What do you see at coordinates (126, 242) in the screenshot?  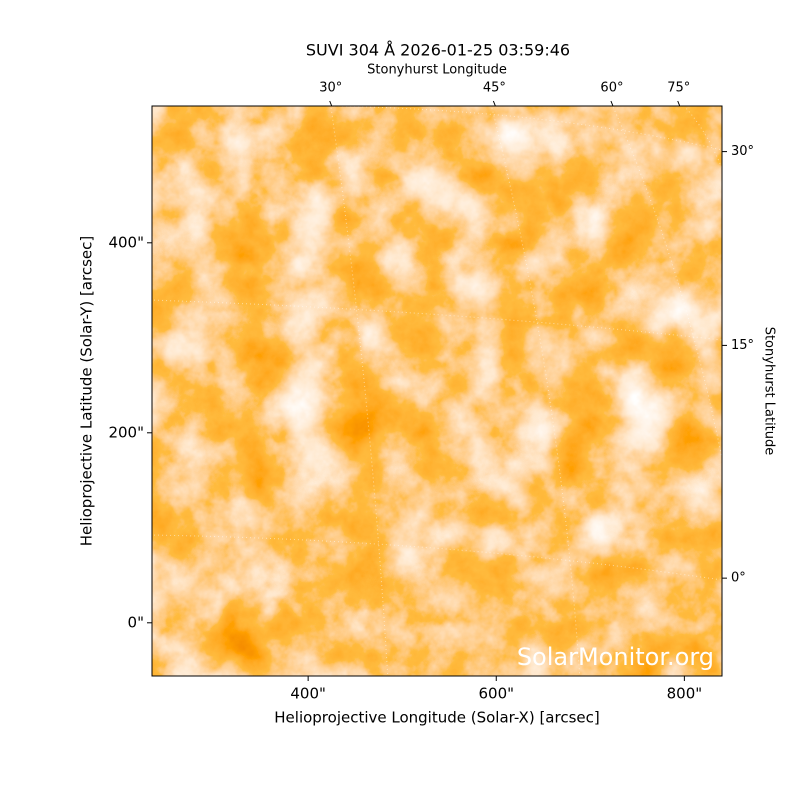 I see `y-tick-label: 400"` at bounding box center [126, 242].